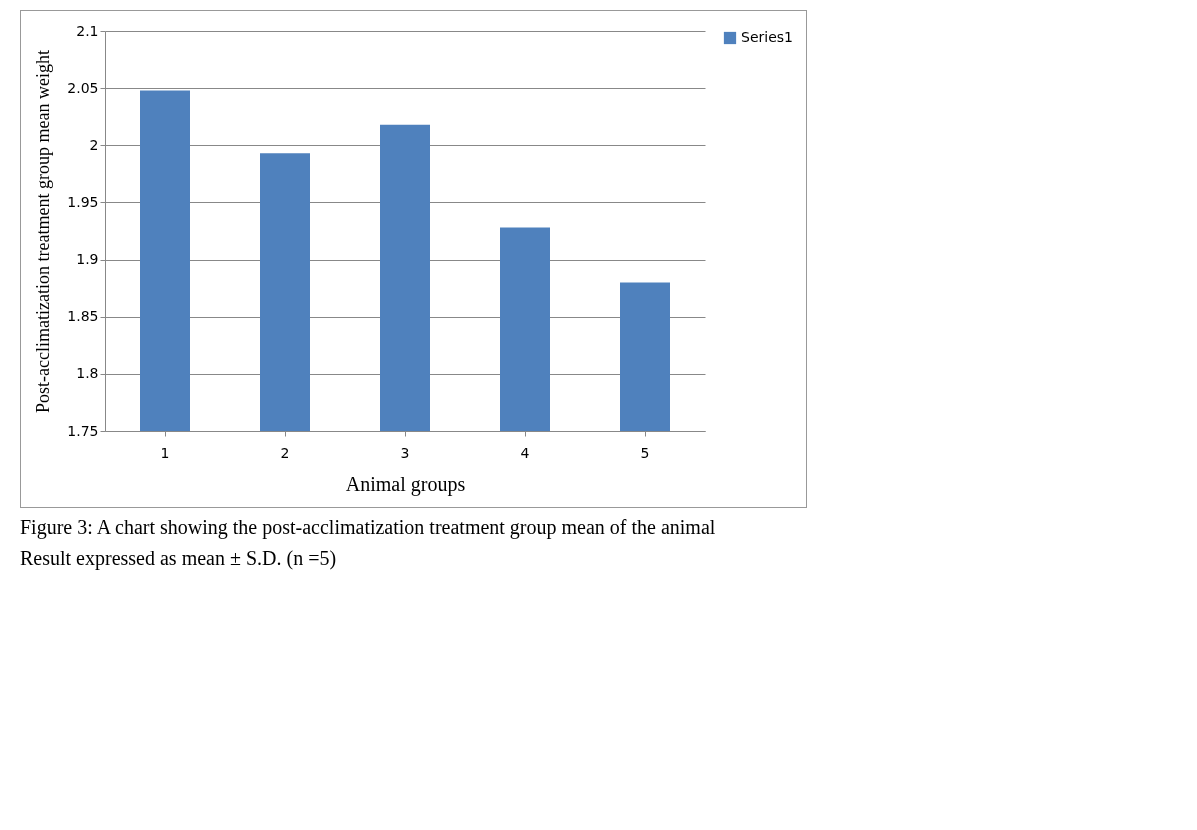  I want to click on x-tick-label: 4, so click(525, 452).